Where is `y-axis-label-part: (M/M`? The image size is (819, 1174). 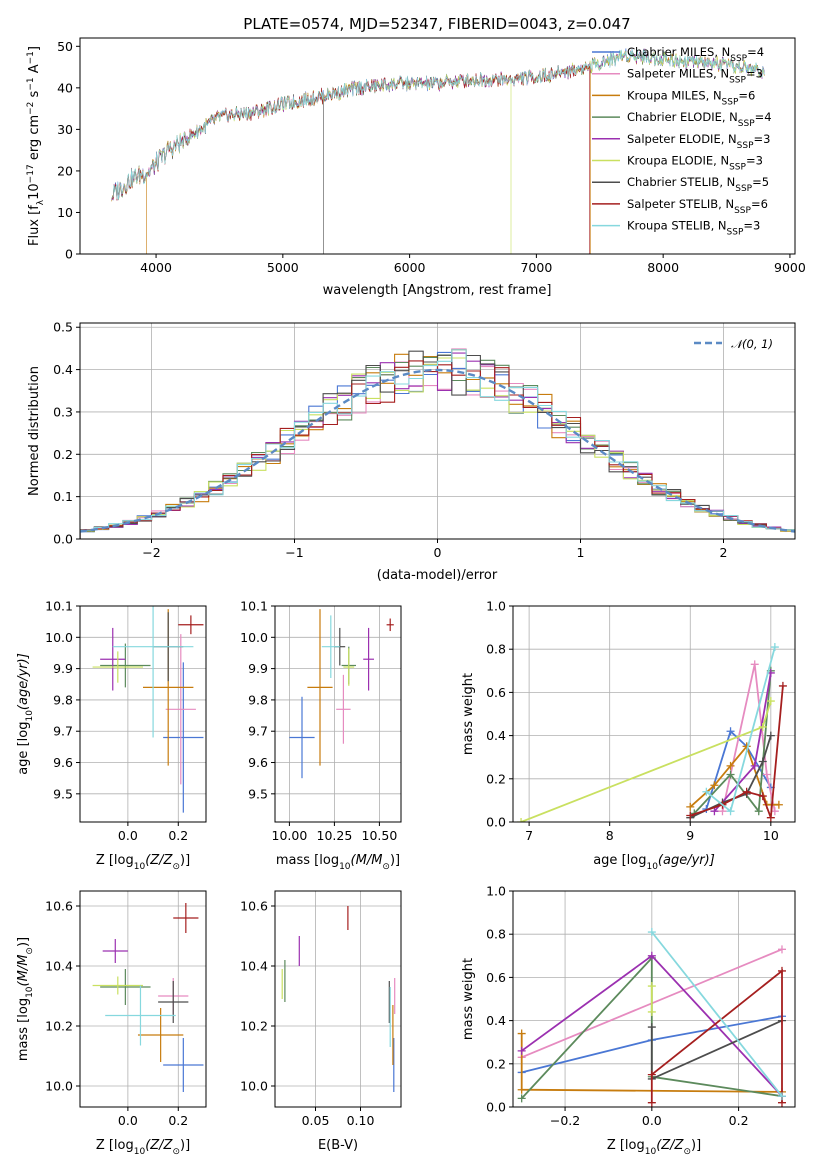 y-axis-label-part: (M/M is located at coordinates (23, 971).